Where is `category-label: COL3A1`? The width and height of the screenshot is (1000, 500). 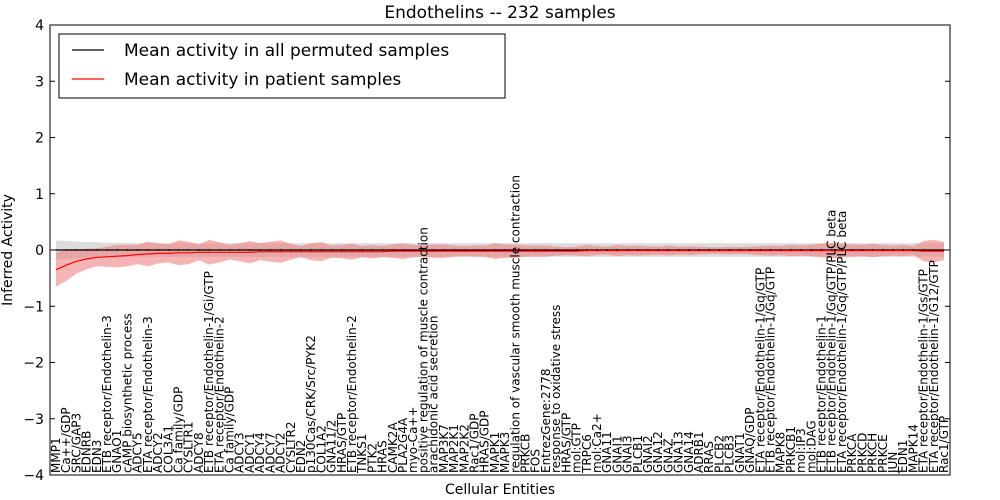
category-label: COL3A1 is located at coordinates (168, 449).